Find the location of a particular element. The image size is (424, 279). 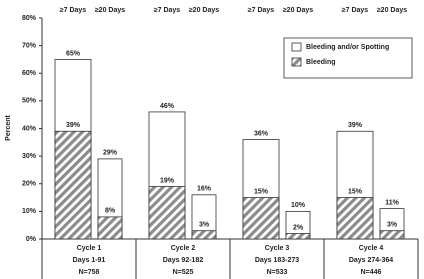

y-tick-label: 20% is located at coordinates (29, 184).